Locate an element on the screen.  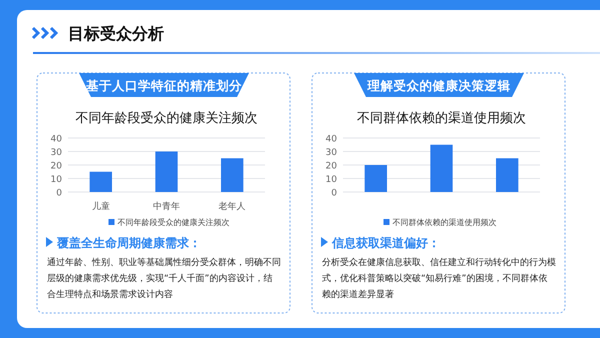
text: 基于人口学特征的精准划分 is located at coordinates (164, 85).